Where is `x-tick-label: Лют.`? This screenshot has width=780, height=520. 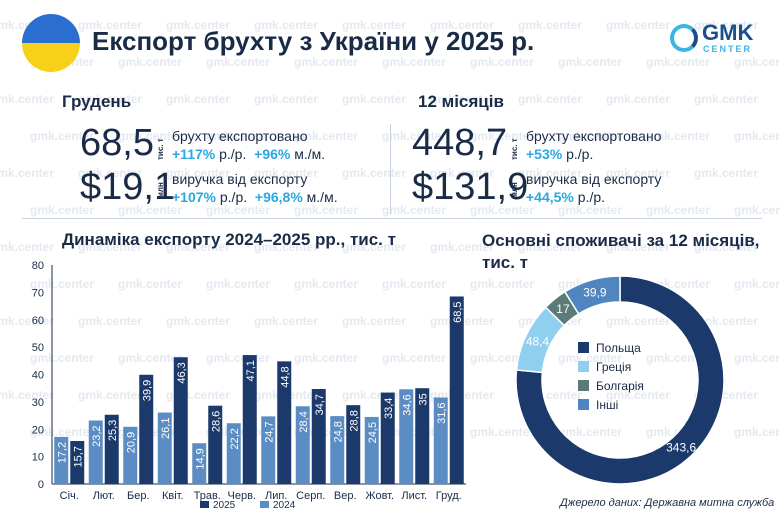
x-tick-label: Лют. is located at coordinates (104, 496).